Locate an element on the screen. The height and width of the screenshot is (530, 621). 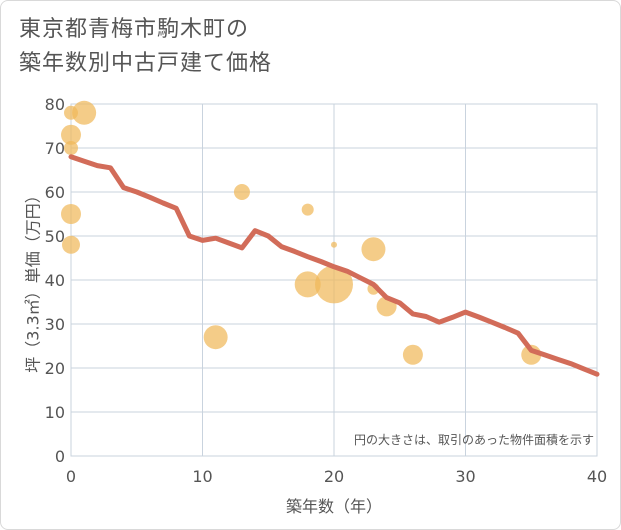
y-tick-label: 40 is located at coordinates (55, 280).